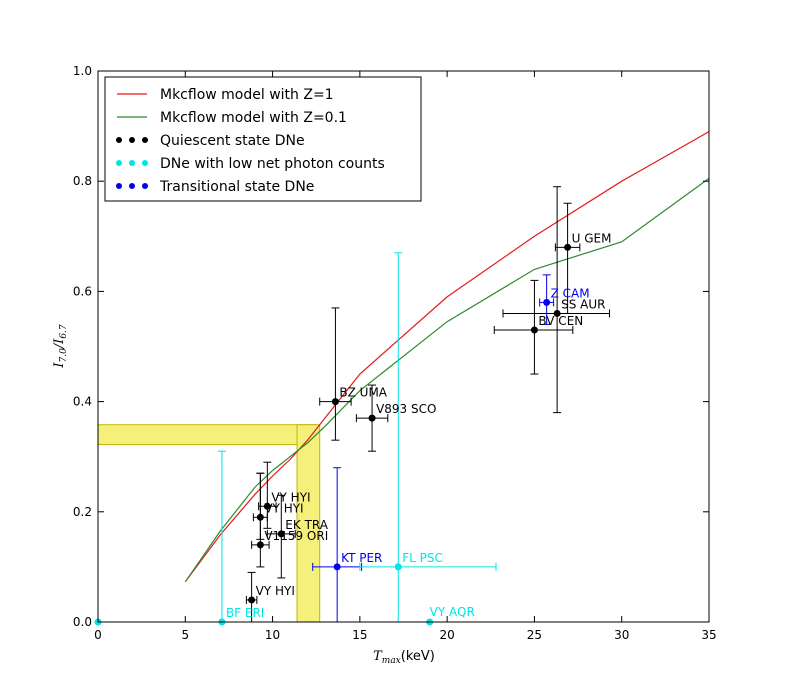 The width and height of the screenshot is (788, 691). I want to click on point-label: BV CEN, so click(560, 321).